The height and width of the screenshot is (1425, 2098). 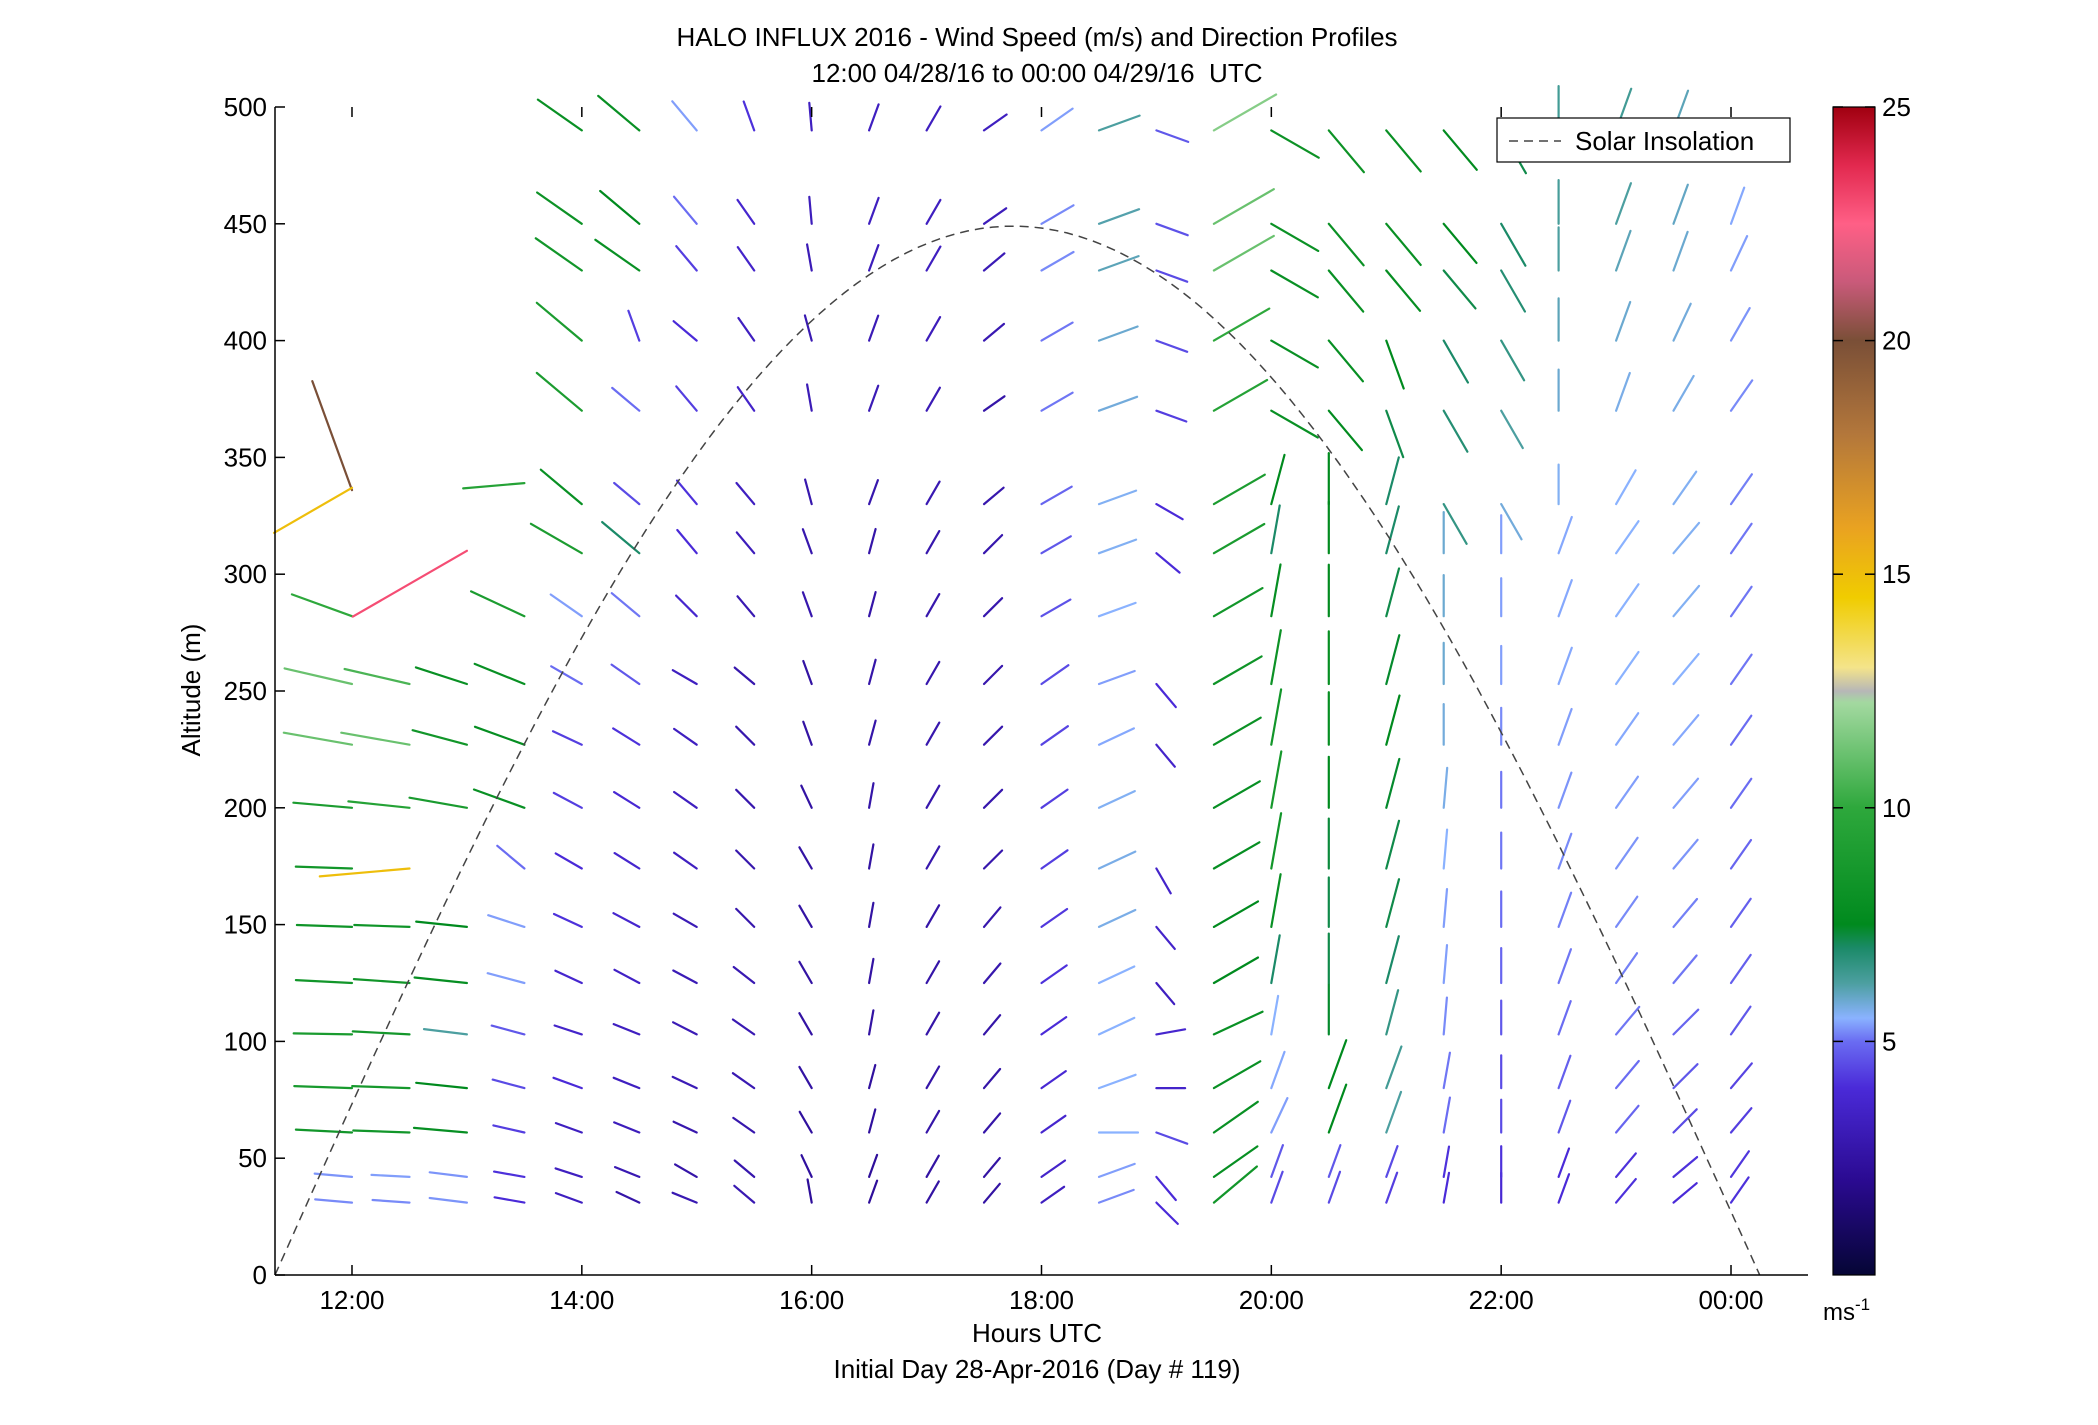 I want to click on colorbar-gradient, so click(x=1854, y=691).